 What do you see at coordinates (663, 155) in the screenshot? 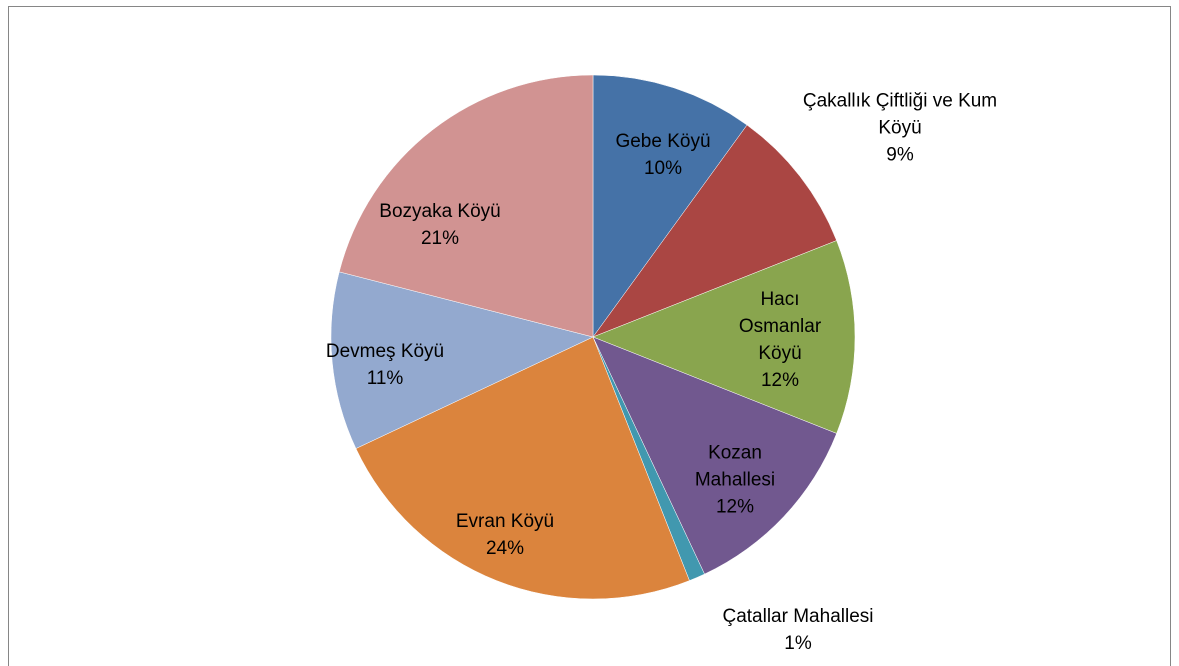
I see `slice-label: Gebe Köyü 10%` at bounding box center [663, 155].